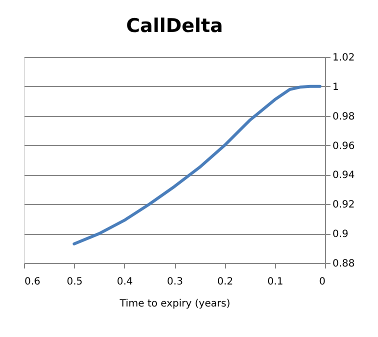  I want to click on chart-title: CallDelta, so click(174, 26).